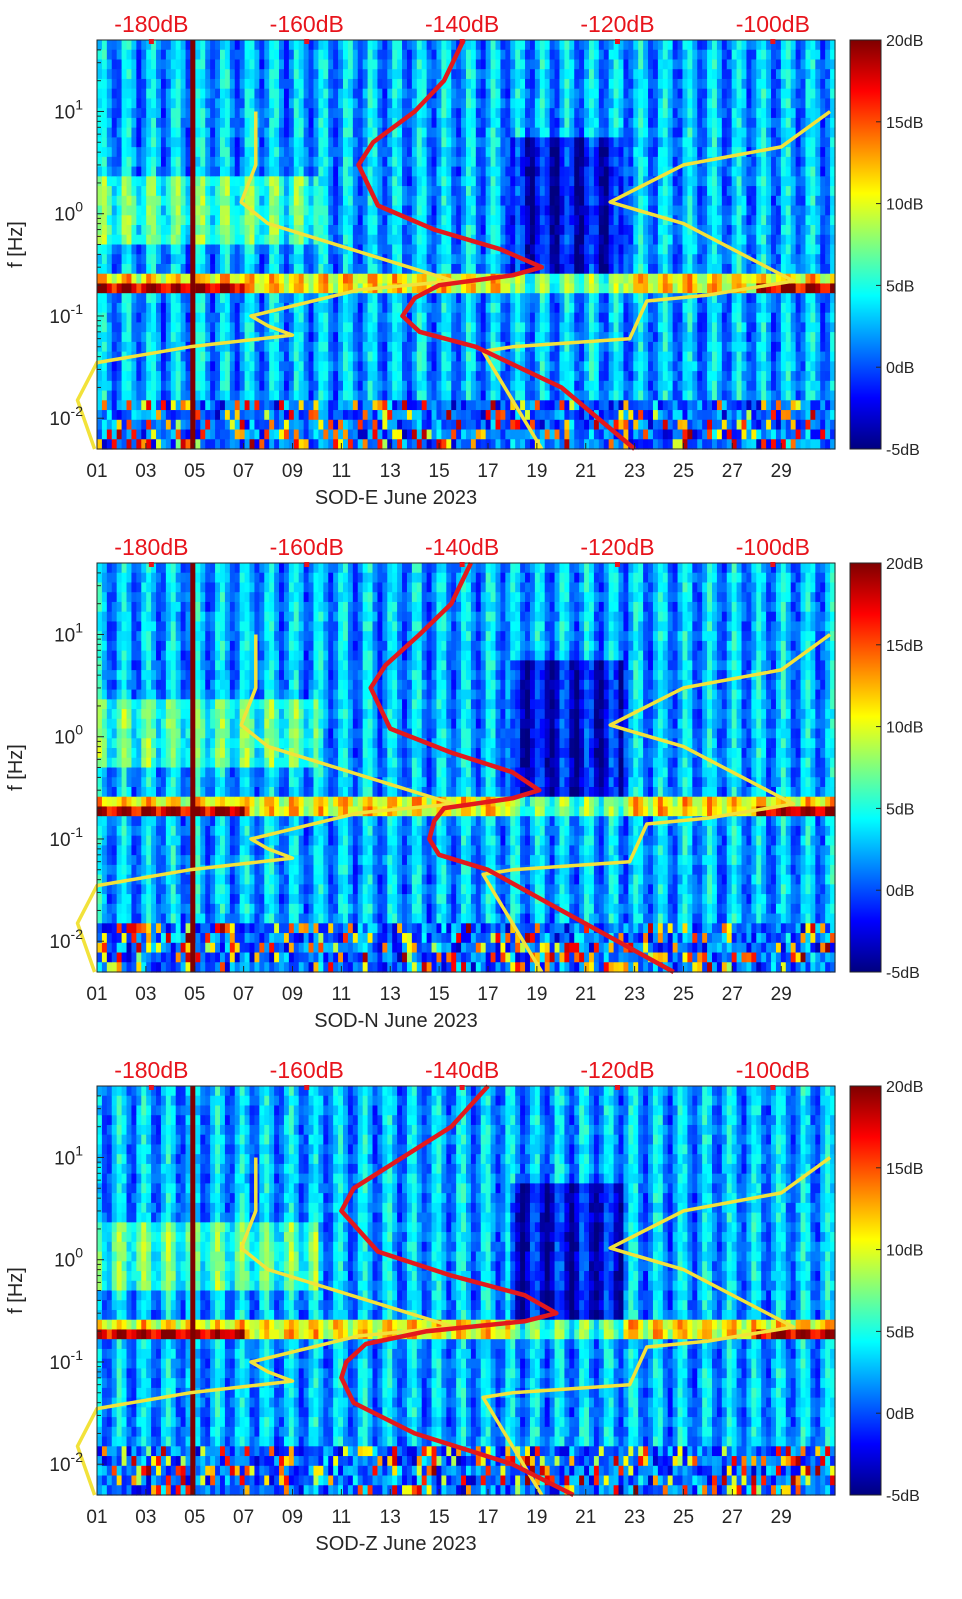  Describe the element at coordinates (900, 1332) in the screenshot. I see `colorbar-tick-label: 5dB` at that location.